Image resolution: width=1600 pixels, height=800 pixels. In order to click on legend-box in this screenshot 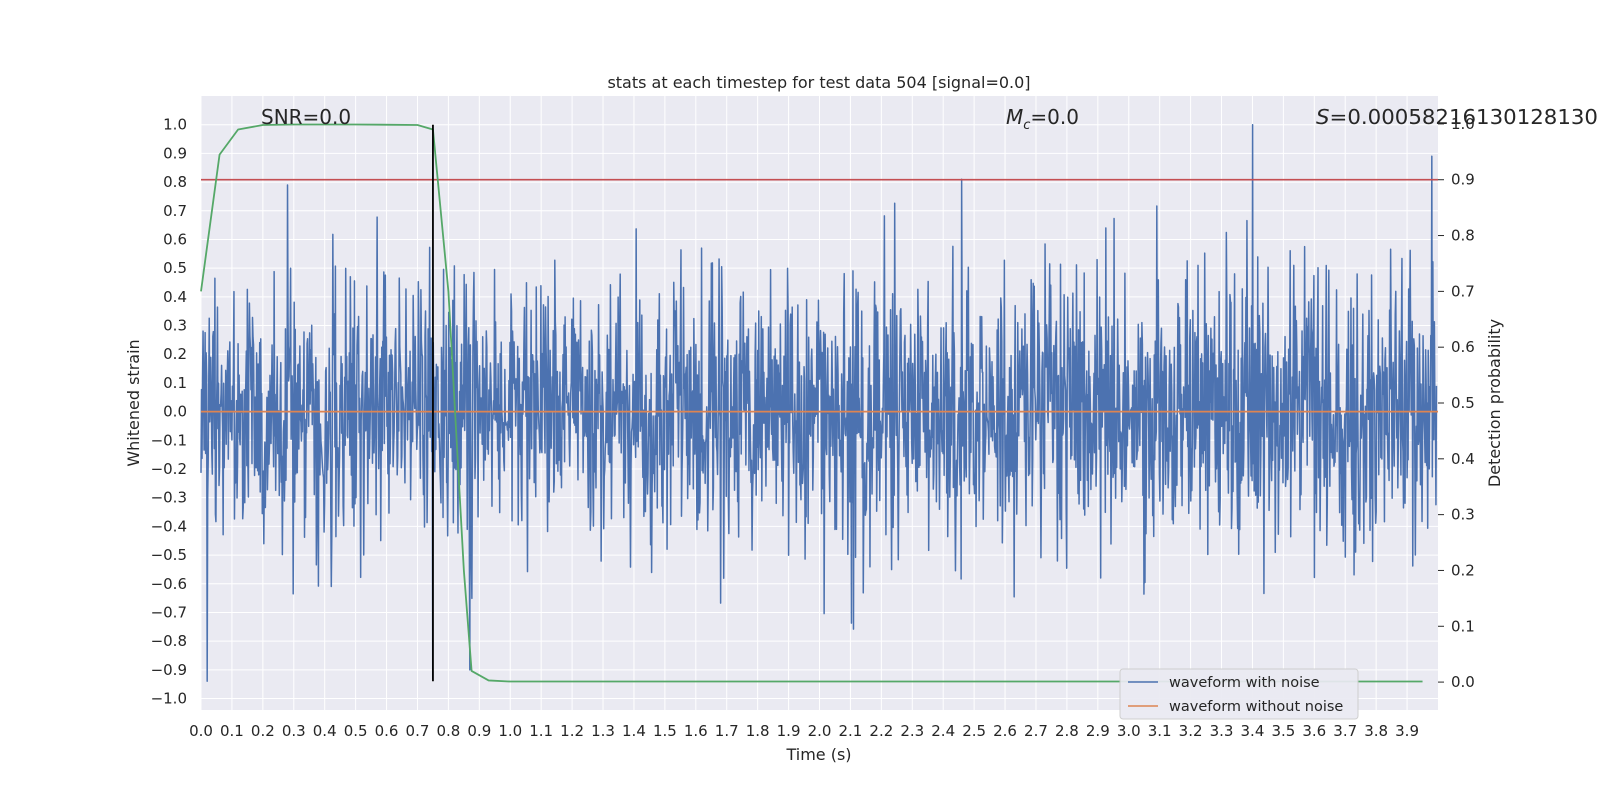, I will do `click(1239, 694)`.